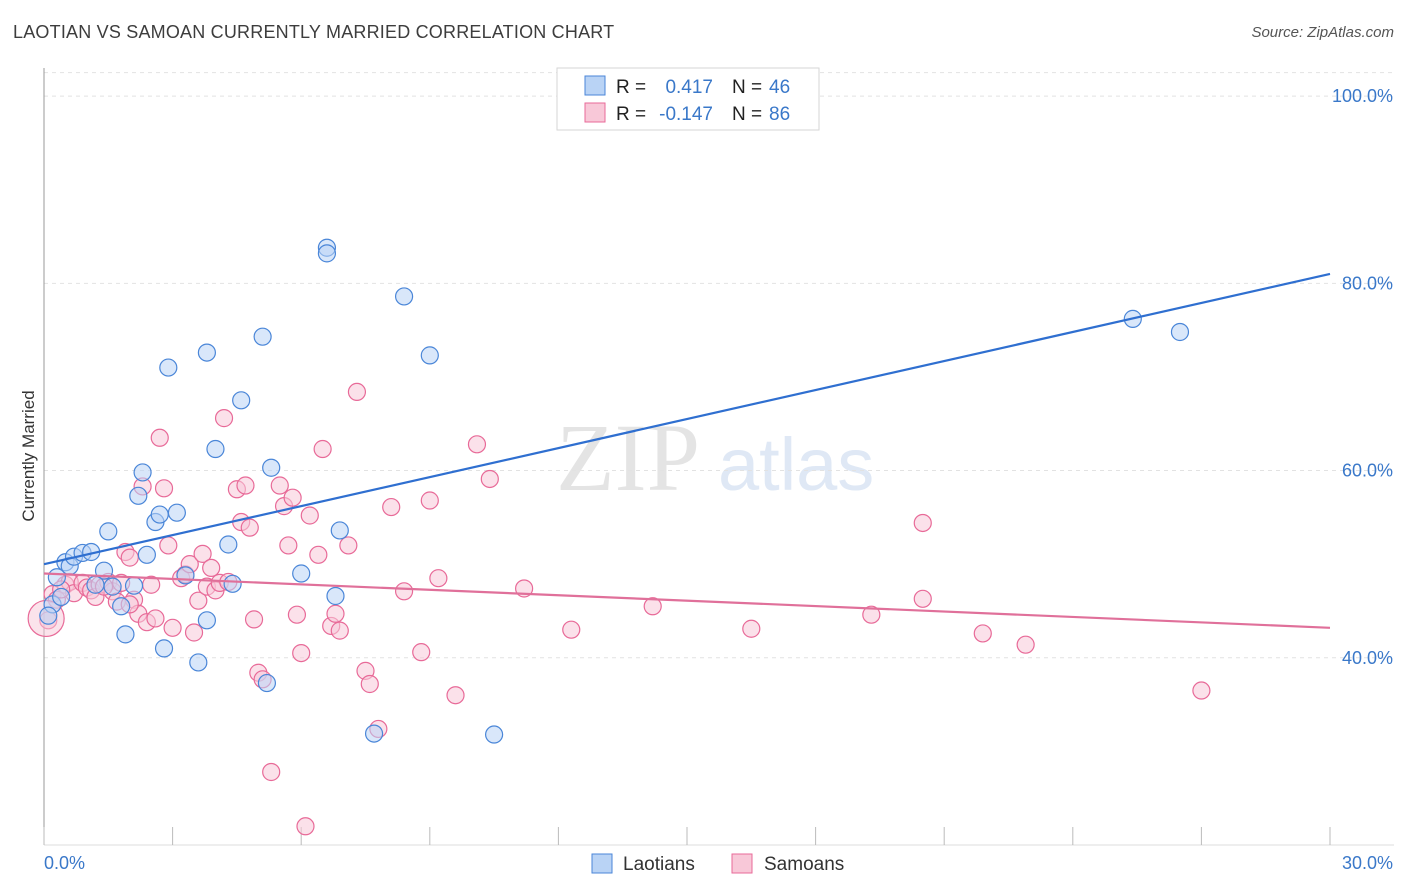 The image size is (1406, 892). What do you see at coordinates (1362, 96) in the screenshot?
I see `y-tick-label: 100.0%` at bounding box center [1362, 96].